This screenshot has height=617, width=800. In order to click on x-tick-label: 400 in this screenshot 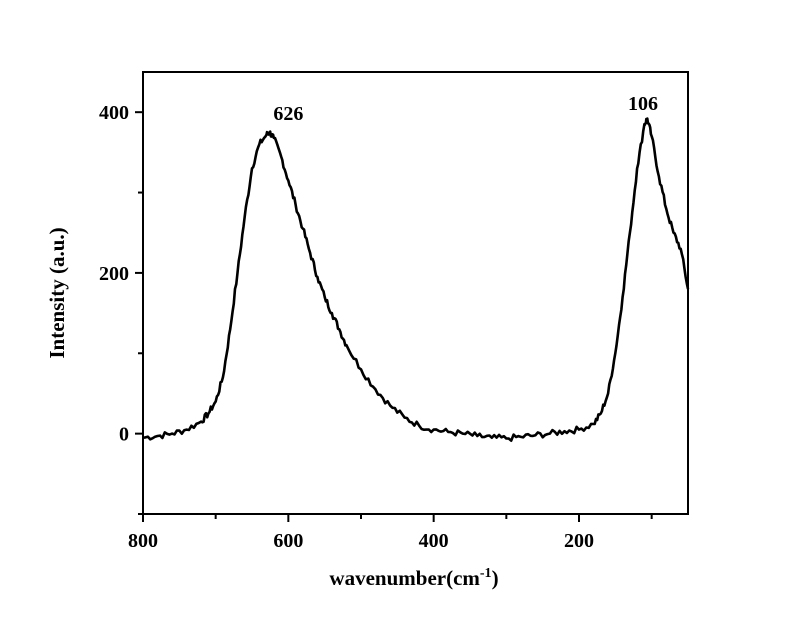, I will do `click(434, 541)`.